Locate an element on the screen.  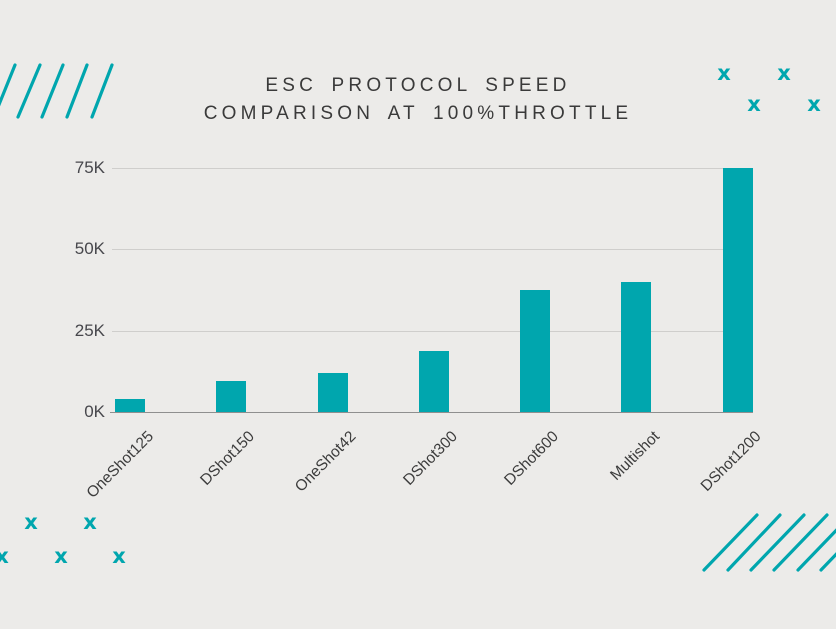
x-mark-icon-top-right-3: x is located at coordinates (754, 104).